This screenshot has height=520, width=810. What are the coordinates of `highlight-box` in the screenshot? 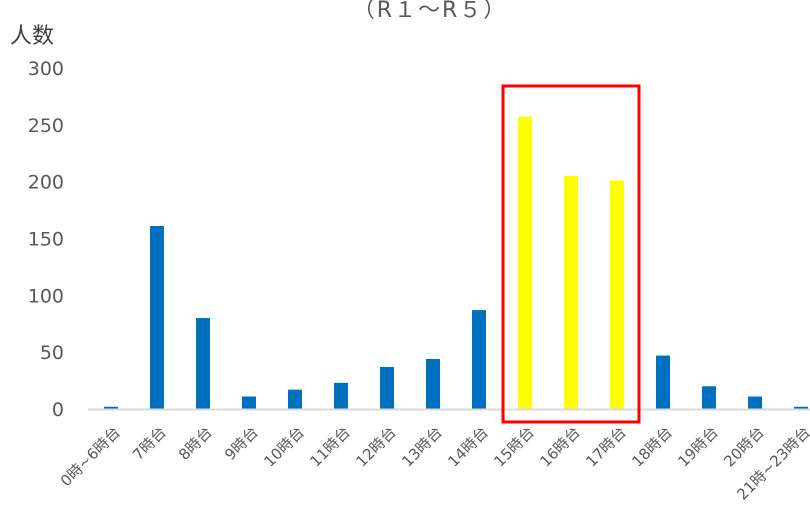 It's located at (571, 254).